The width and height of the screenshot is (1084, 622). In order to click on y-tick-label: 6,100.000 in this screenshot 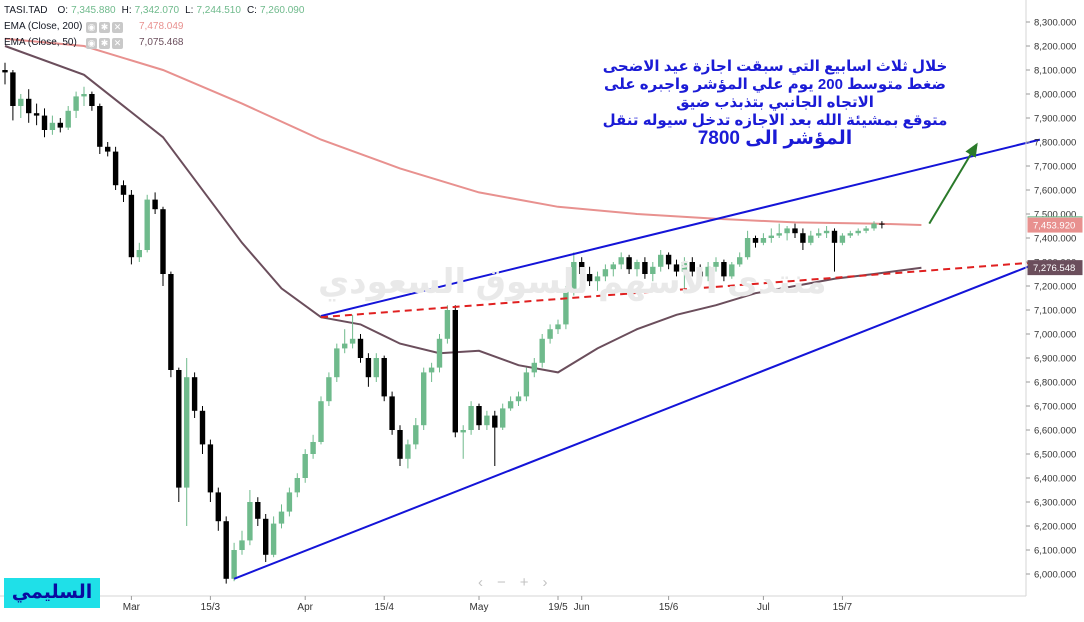, I will do `click(1055, 551)`.